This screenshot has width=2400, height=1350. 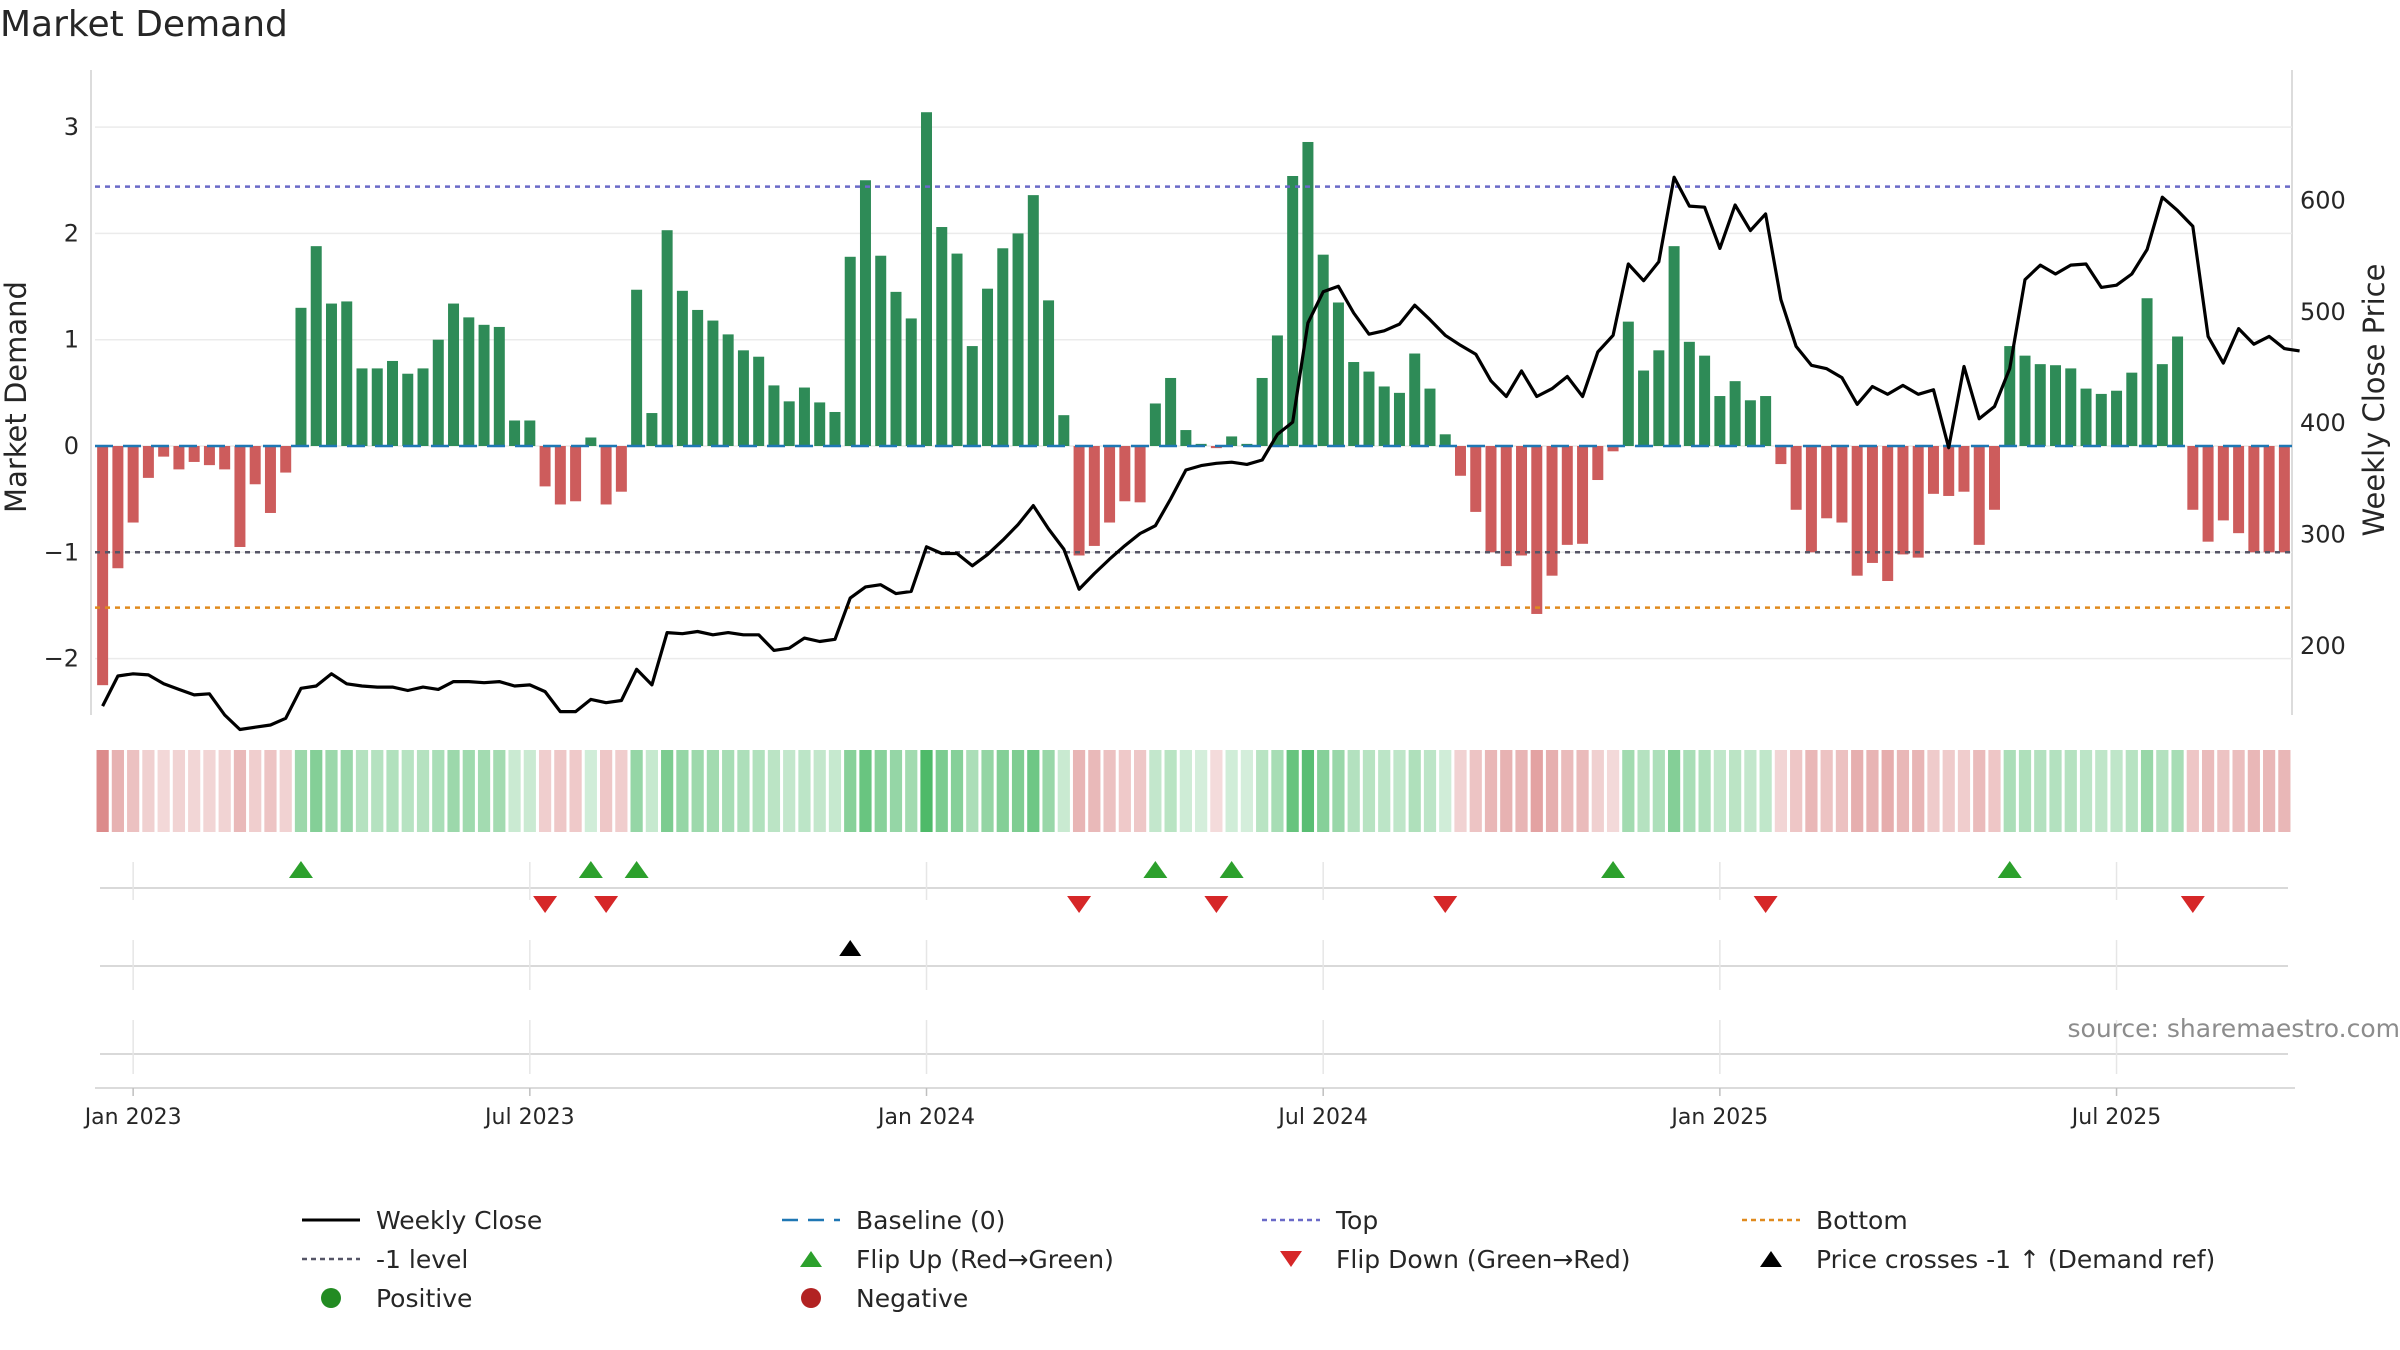 I want to click on legend-label: Flip Down (Green→Red), so click(x=1483, y=1259).